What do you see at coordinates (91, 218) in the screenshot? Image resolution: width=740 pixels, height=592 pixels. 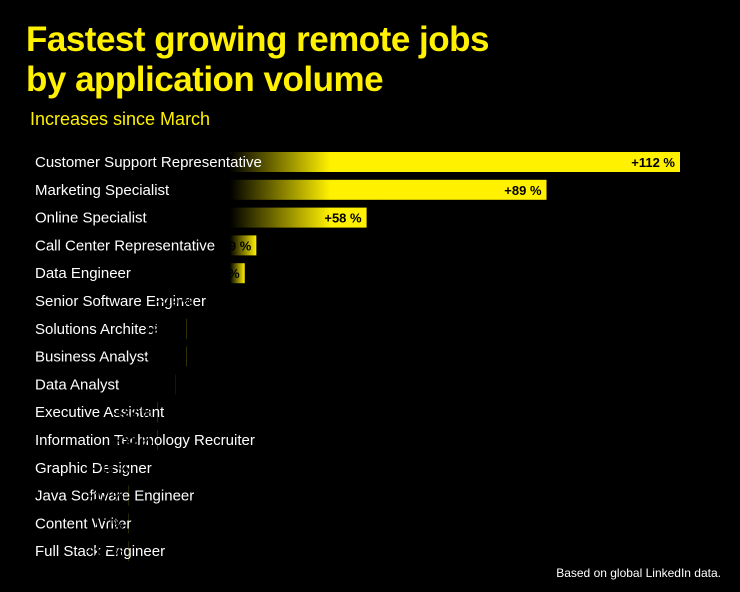 I see `category-label: Online Specialist` at bounding box center [91, 218].